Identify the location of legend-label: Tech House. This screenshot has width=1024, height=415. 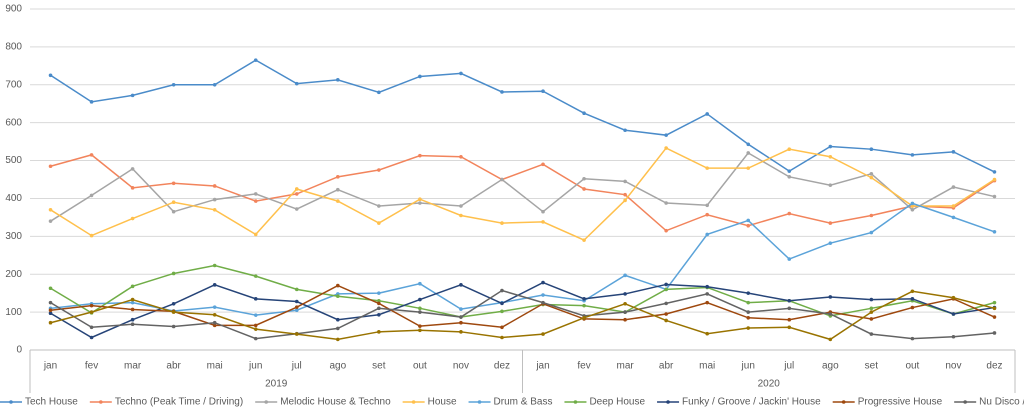
(51, 402).